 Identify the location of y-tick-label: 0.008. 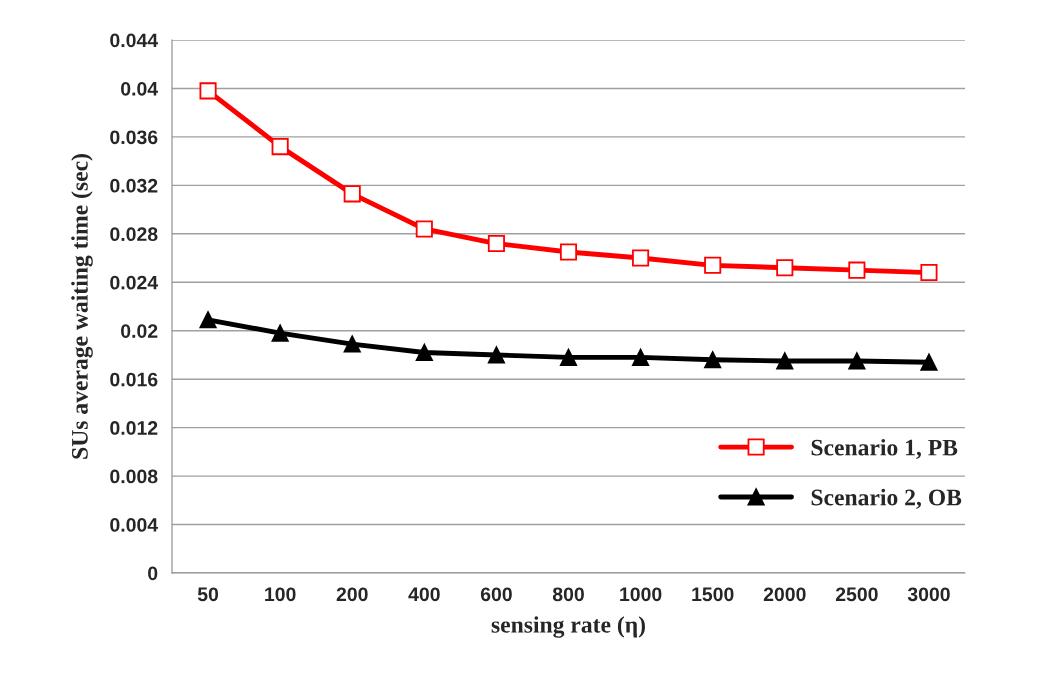
(134, 476).